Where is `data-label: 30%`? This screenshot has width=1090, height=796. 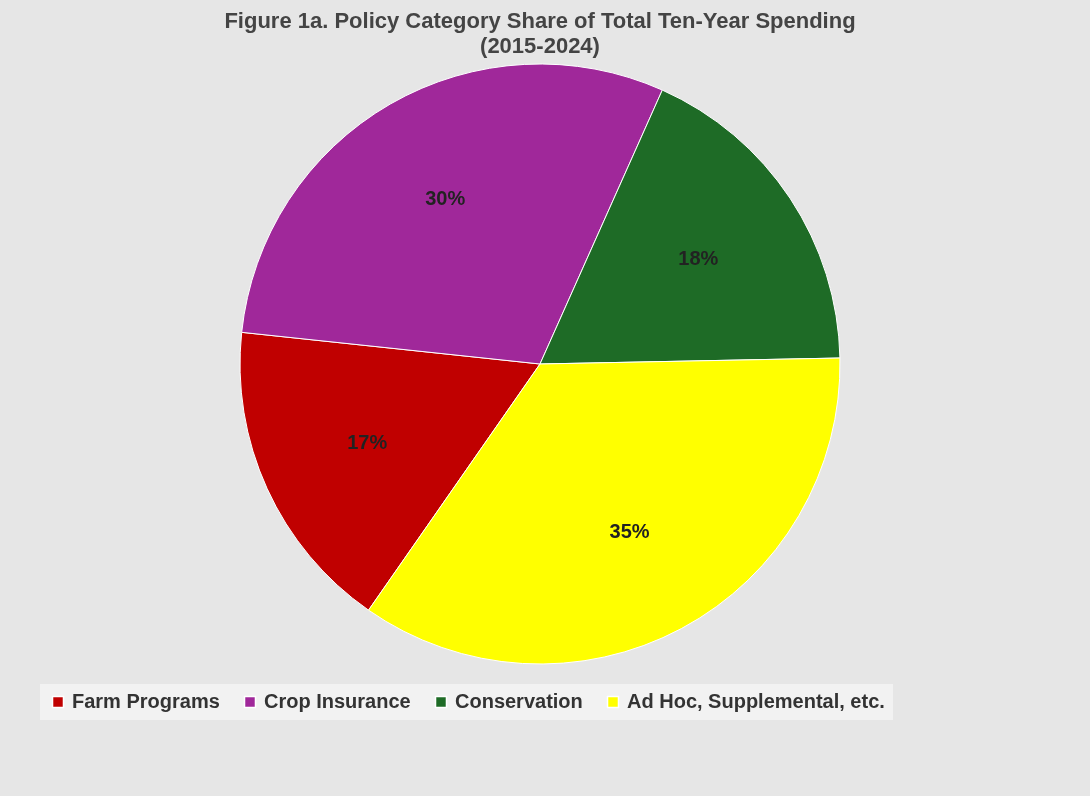 data-label: 30% is located at coordinates (445, 198).